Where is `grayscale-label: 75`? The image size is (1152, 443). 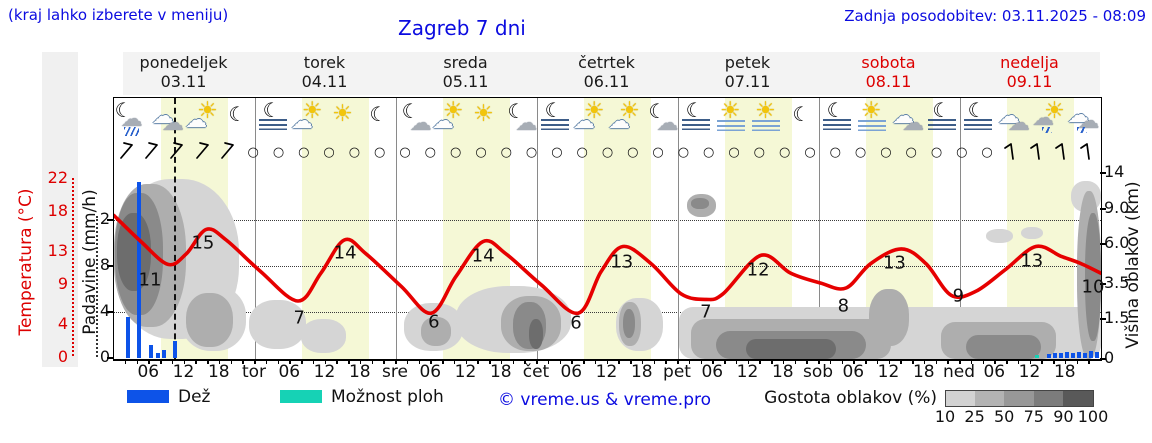 grayscale-label: 75 is located at coordinates (1033, 416).